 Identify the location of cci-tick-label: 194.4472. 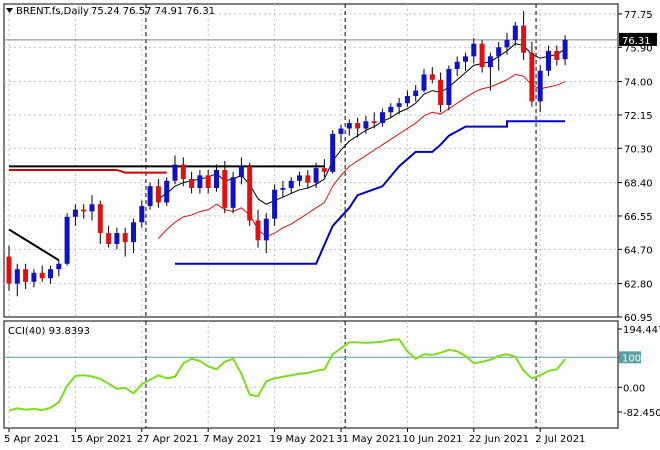
(641, 330).